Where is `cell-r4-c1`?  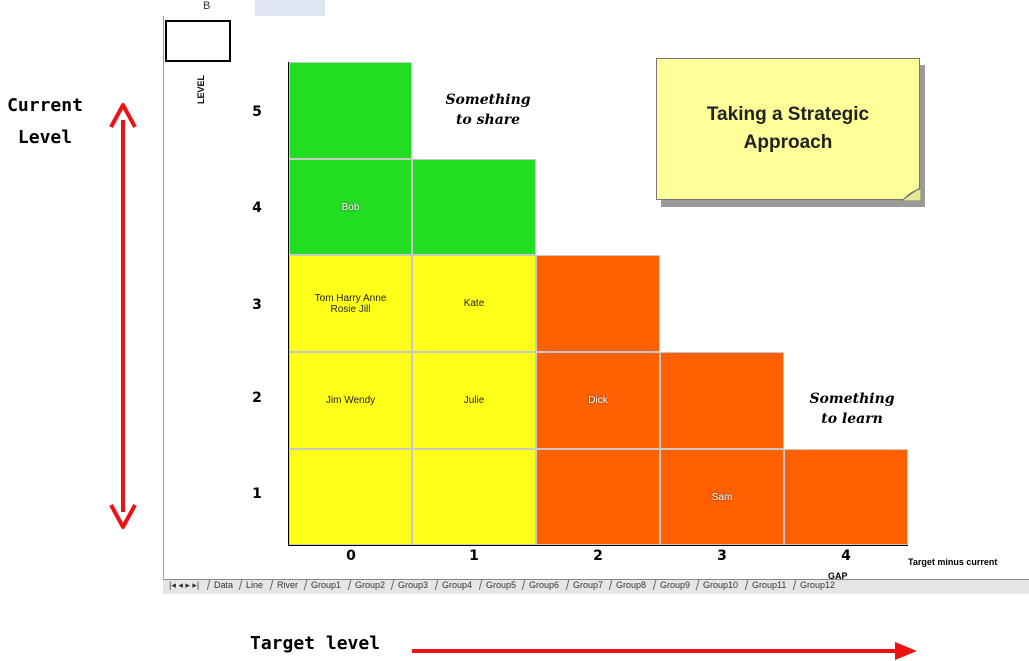 cell-r4-c1 is located at coordinates (474, 207).